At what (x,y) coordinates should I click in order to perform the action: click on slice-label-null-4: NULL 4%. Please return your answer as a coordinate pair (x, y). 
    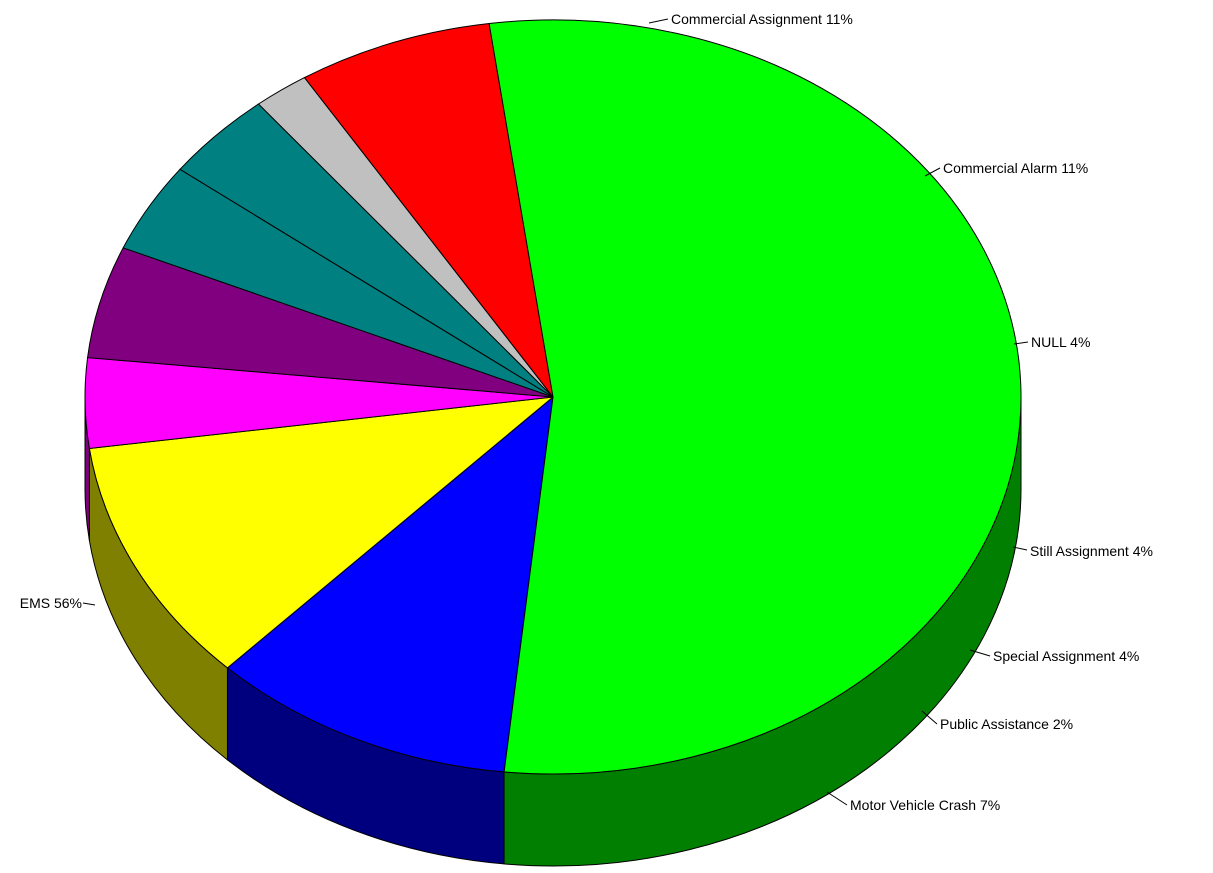
    Looking at the image, I should click on (1060, 342).